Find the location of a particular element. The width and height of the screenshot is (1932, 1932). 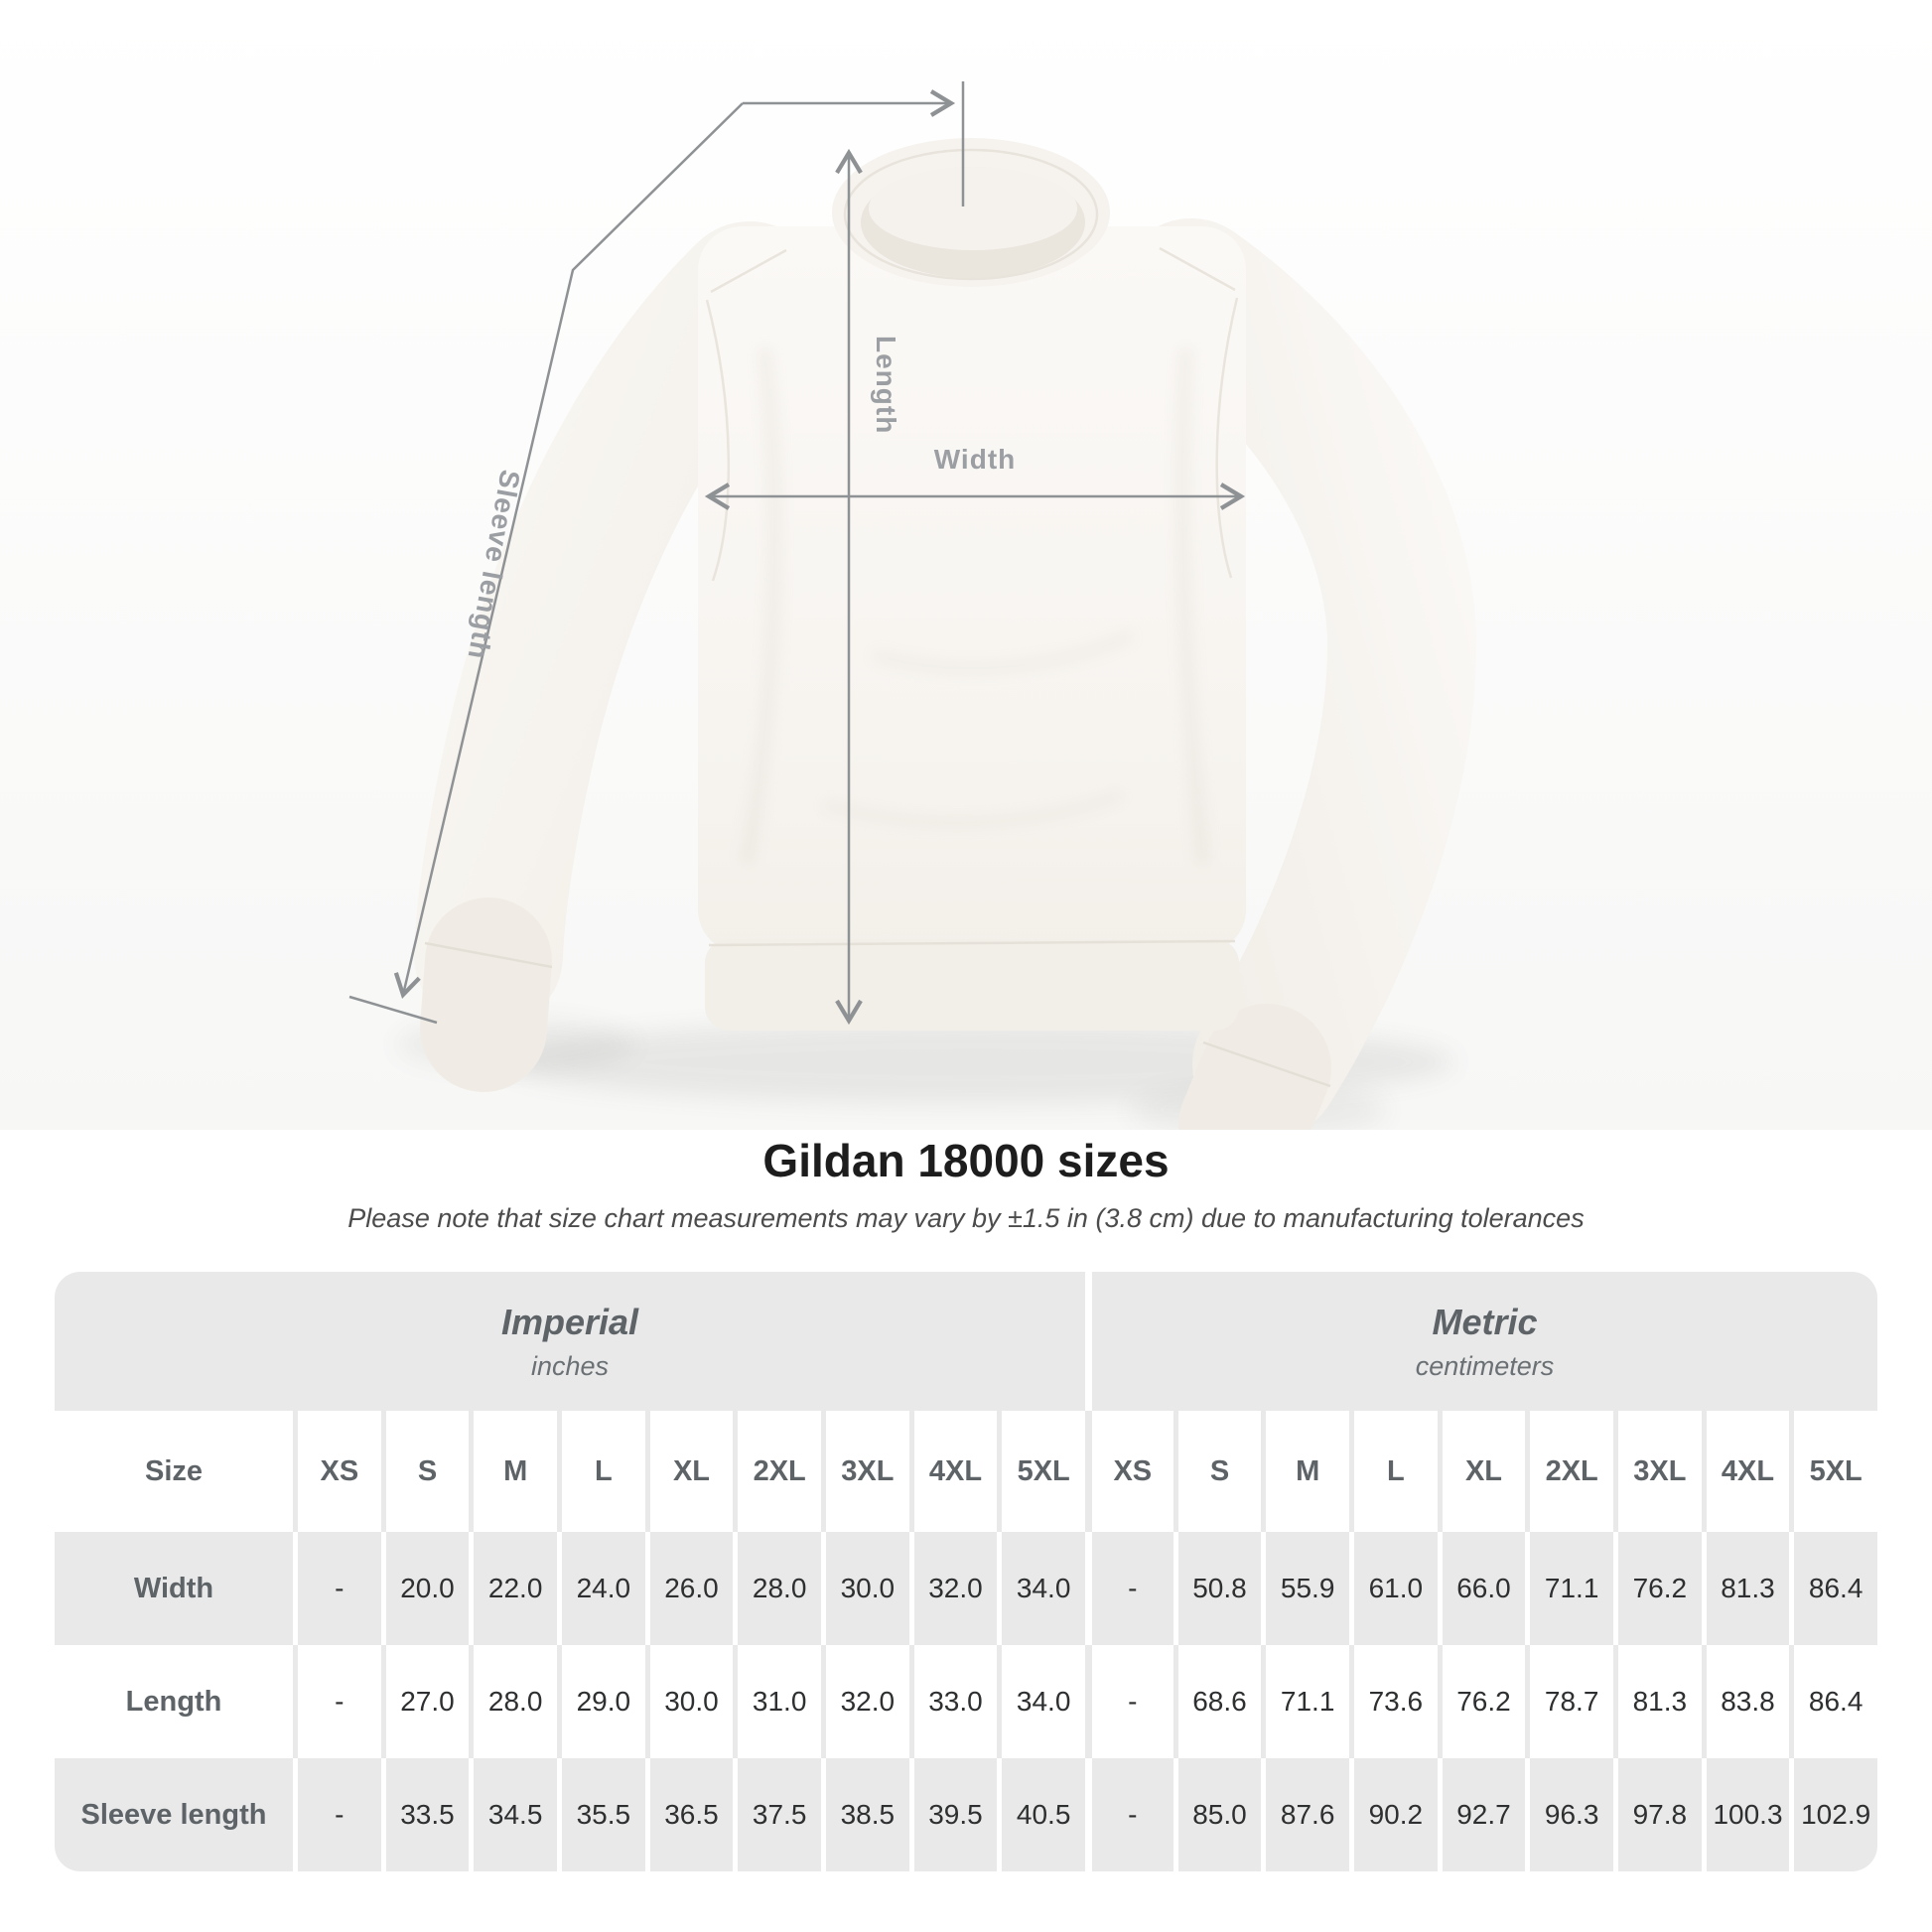

column-header-metric-s: S is located at coordinates (1217, 1472).